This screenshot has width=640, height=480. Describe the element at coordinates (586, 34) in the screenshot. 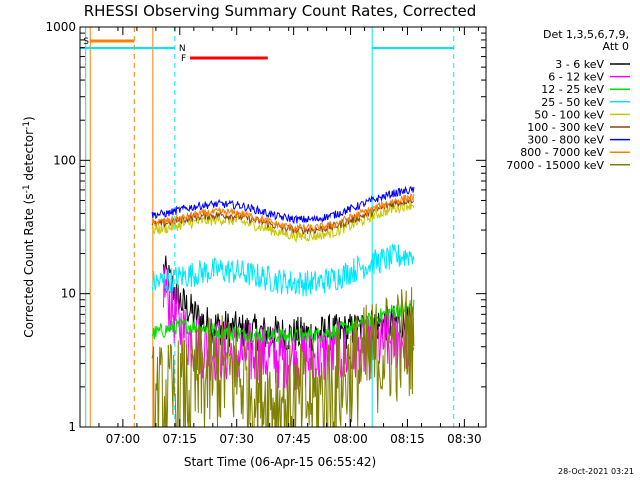

I see `legend-header-line1: Det 1,3,5,6,7,9,` at that location.